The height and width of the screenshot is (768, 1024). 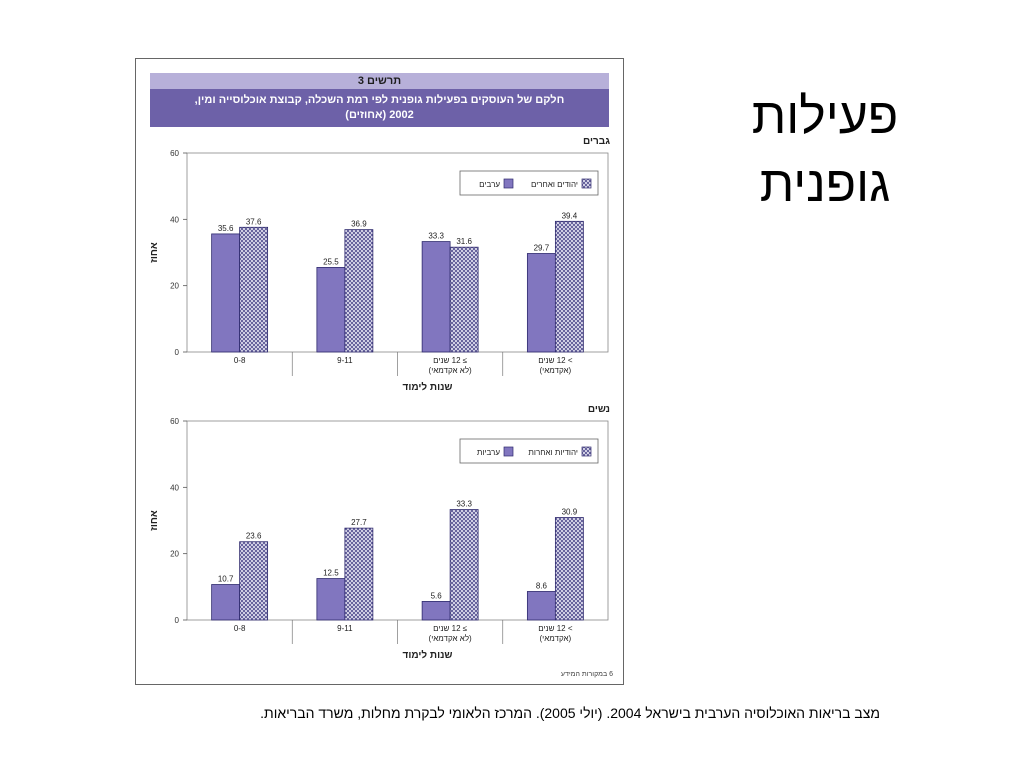 What do you see at coordinates (553, 452) in the screenshot?
I see `legend-label-jewish: יהודיות ואחרות` at bounding box center [553, 452].